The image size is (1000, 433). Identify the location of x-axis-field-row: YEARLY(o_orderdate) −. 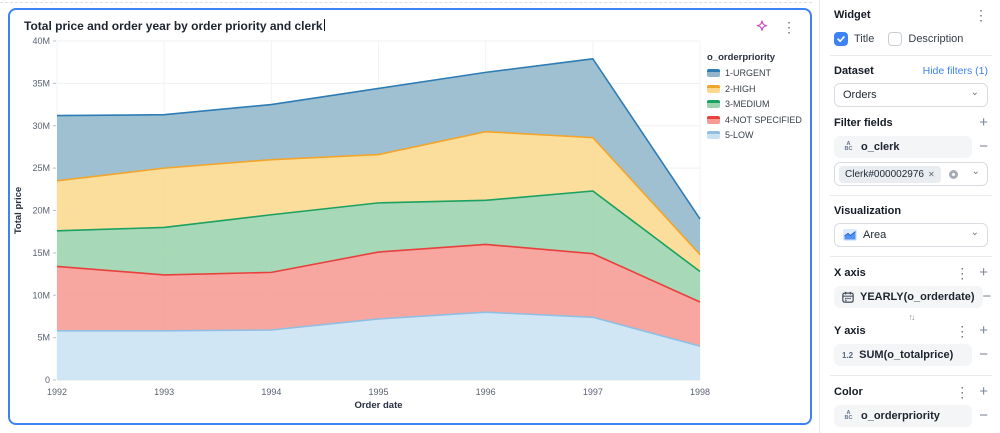
(912, 297).